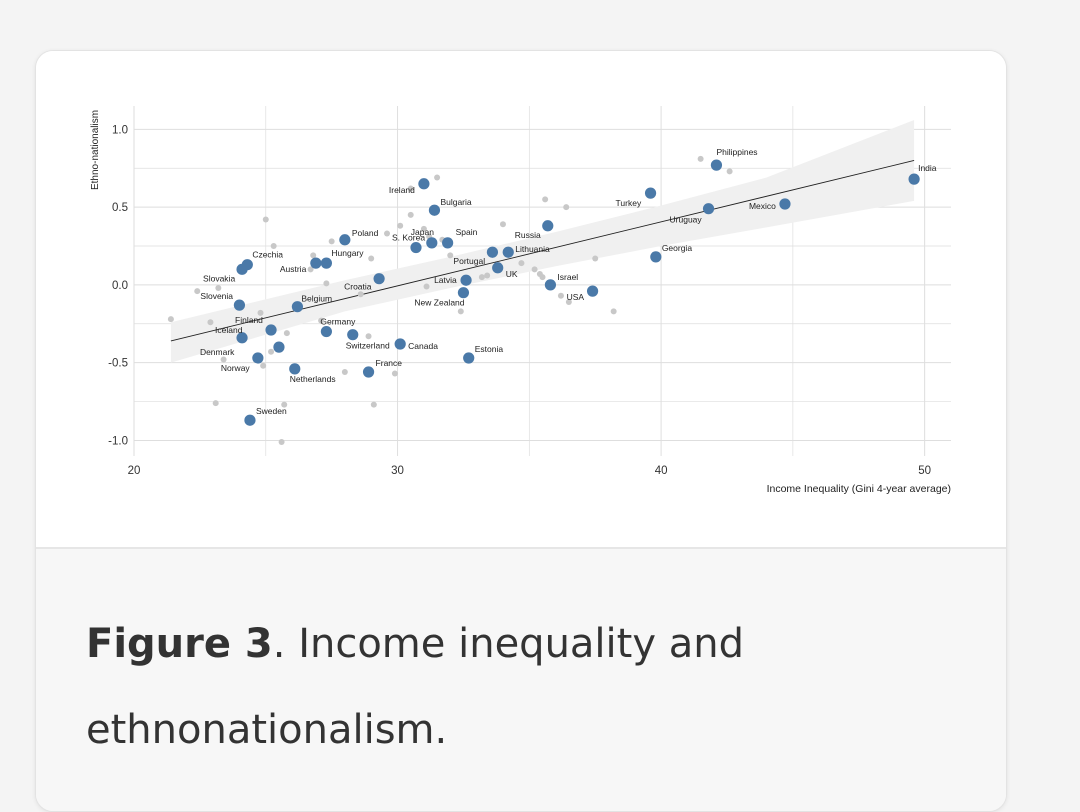 Image resolution: width=1080 pixels, height=812 pixels. What do you see at coordinates (258, 358) in the screenshot?
I see `point-norway` at bounding box center [258, 358].